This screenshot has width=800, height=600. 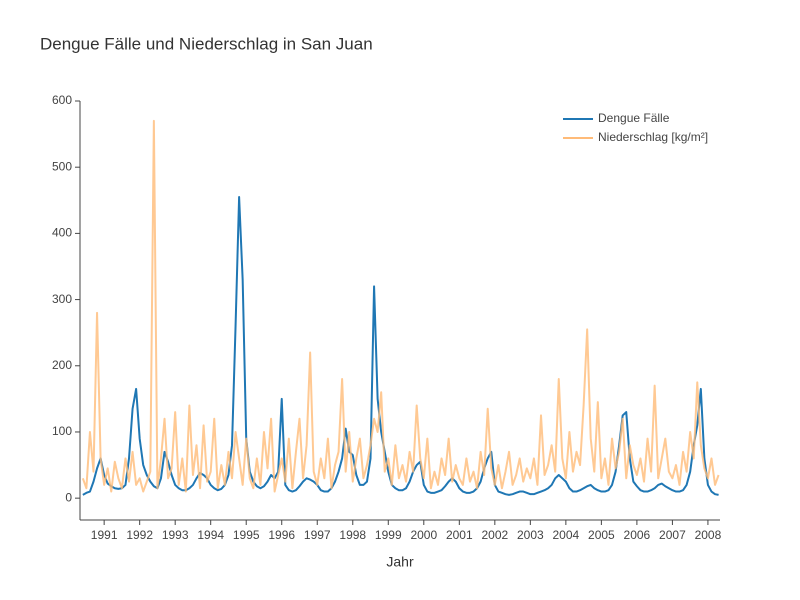 What do you see at coordinates (566, 535) in the screenshot?
I see `x-tick-label: 2004` at bounding box center [566, 535].